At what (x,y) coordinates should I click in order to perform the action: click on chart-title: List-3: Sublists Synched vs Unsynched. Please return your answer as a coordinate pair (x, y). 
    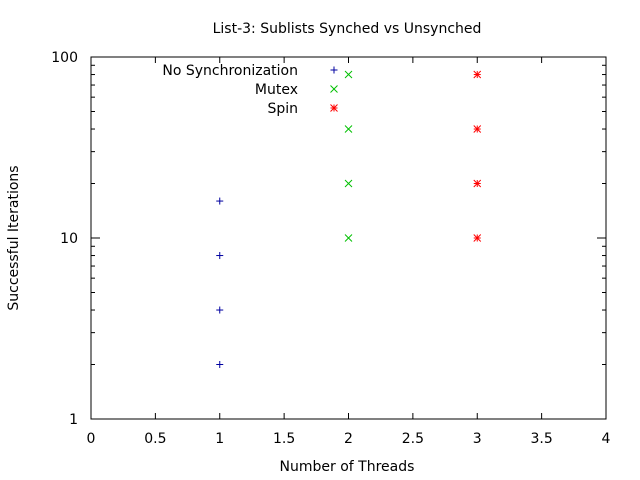
    Looking at the image, I should click on (347, 29).